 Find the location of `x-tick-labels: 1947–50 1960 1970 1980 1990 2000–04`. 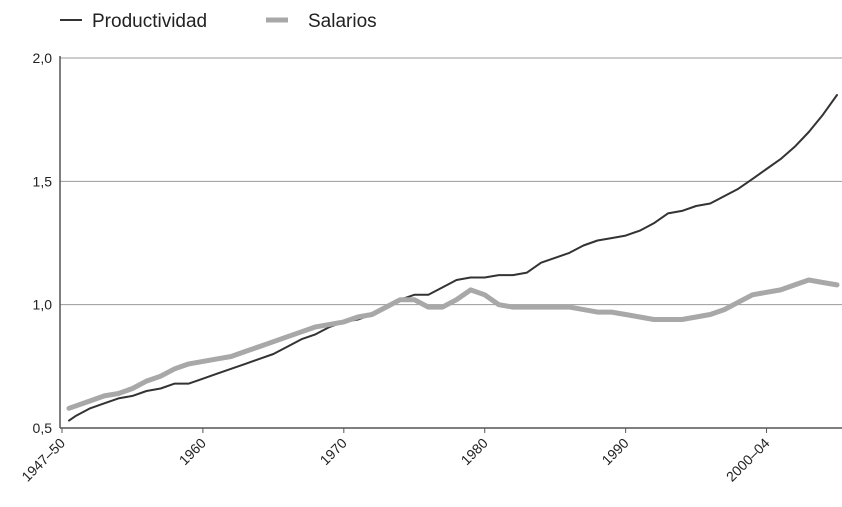

x-tick-labels: 1947–50 1960 1970 1980 1990 2000–04 is located at coordinates (395, 460).